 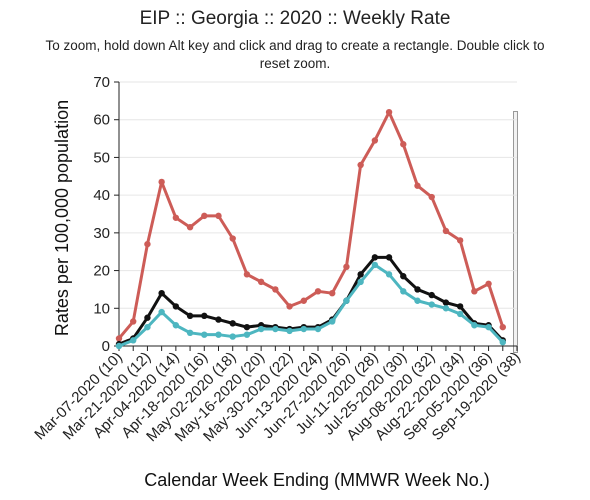 I want to click on y-tick-label: 20, so click(x=101, y=271).